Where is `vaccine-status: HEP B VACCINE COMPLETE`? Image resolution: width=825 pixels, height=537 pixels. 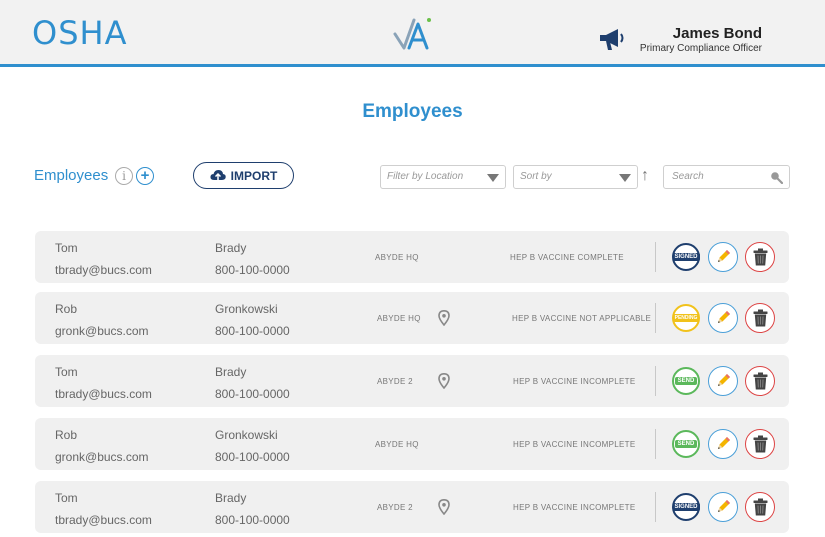 vaccine-status: HEP B VACCINE COMPLETE is located at coordinates (567, 257).